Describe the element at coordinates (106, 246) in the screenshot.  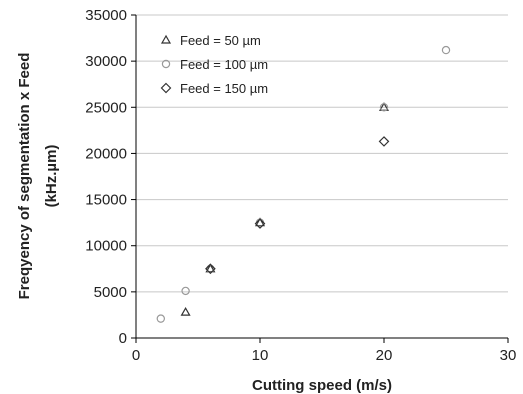
I see `y-tick-label: 10000` at that location.